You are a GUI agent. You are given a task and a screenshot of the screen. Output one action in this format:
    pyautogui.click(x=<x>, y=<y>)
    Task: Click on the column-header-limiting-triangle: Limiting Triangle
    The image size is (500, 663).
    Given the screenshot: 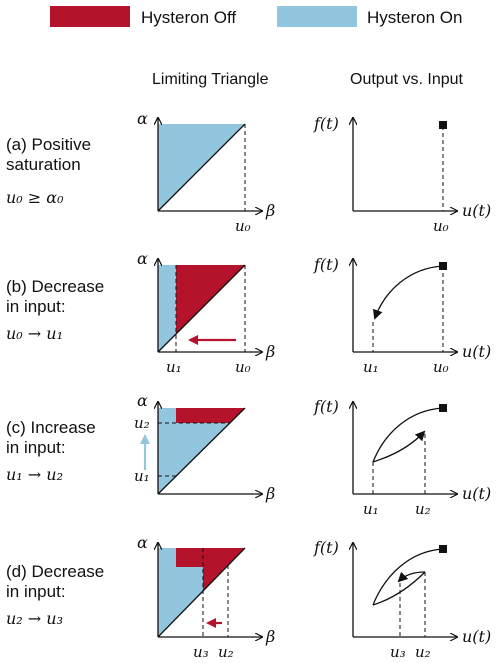 What is the action you would take?
    pyautogui.click(x=210, y=79)
    